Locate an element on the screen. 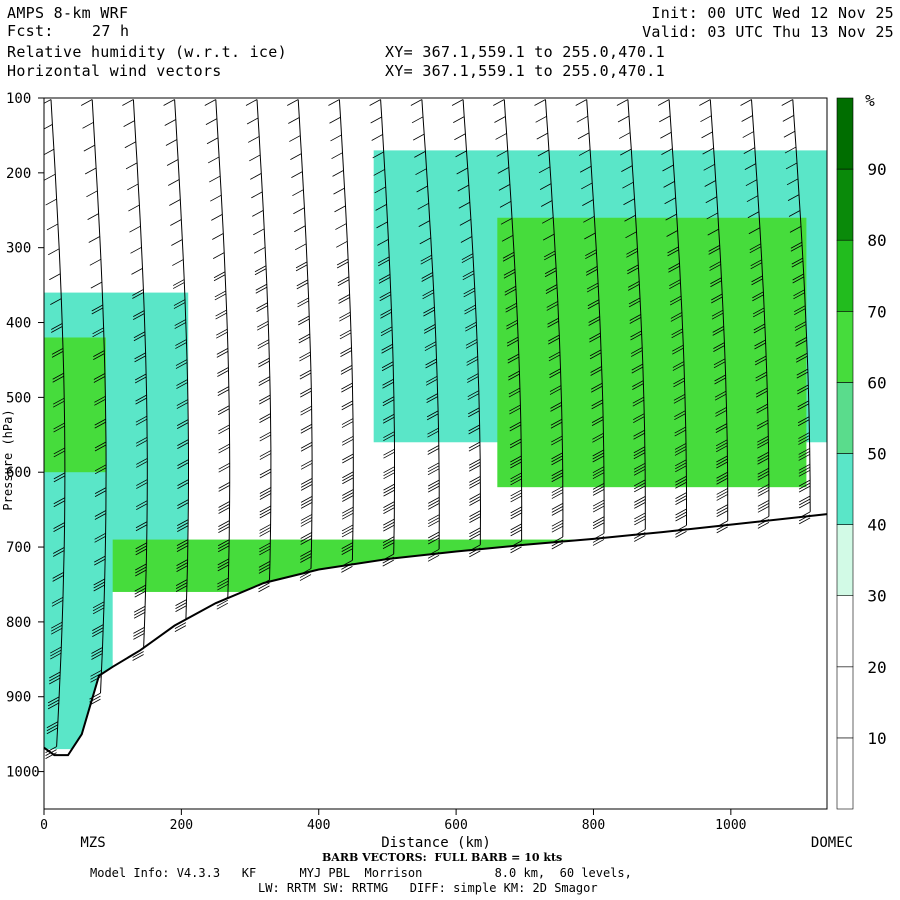 Image resolution: width=900 pixels, height=900 pixels. x-axis-label: Distance (km) is located at coordinates (436, 843).